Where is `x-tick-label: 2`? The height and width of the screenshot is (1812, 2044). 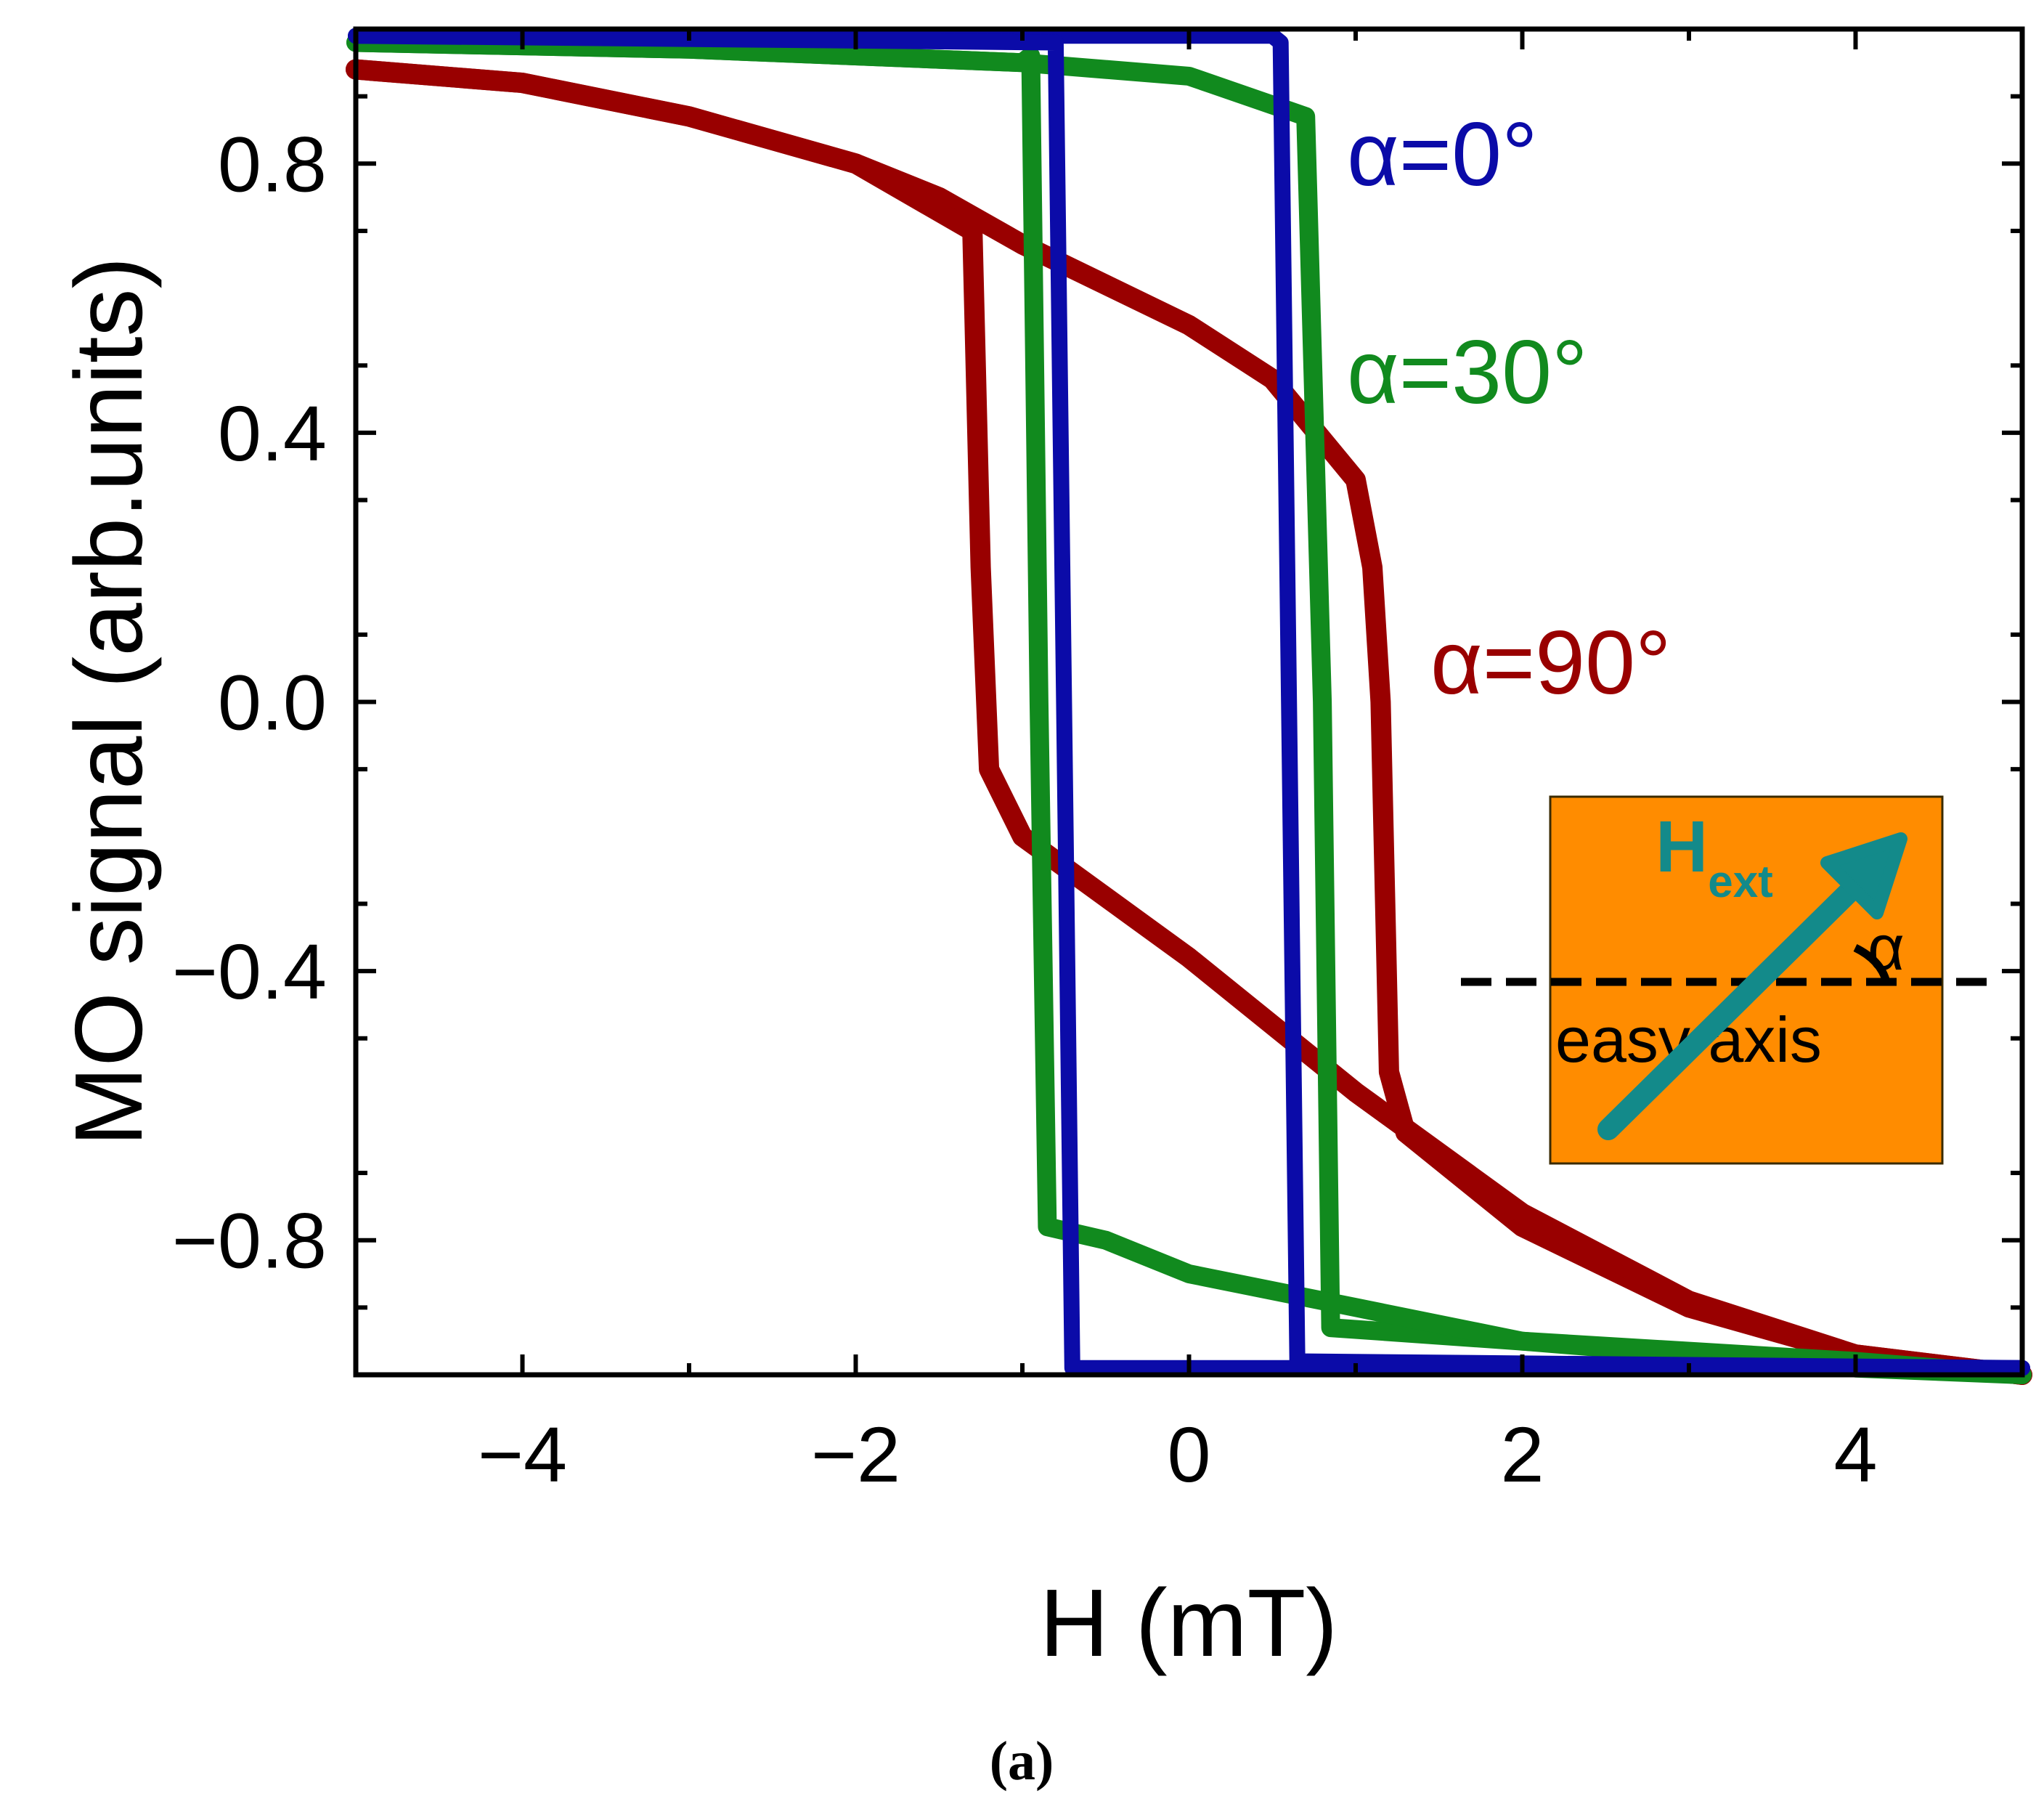 x-tick-label: 2 is located at coordinates (1522, 1454).